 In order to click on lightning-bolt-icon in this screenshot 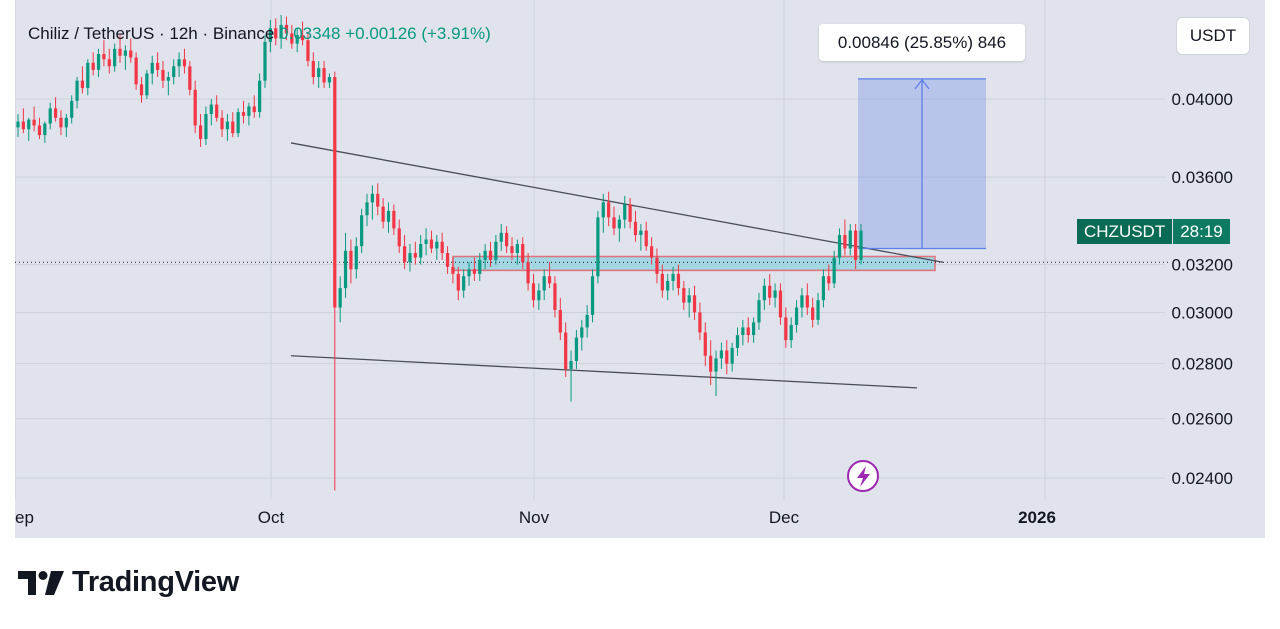, I will do `click(863, 476)`.